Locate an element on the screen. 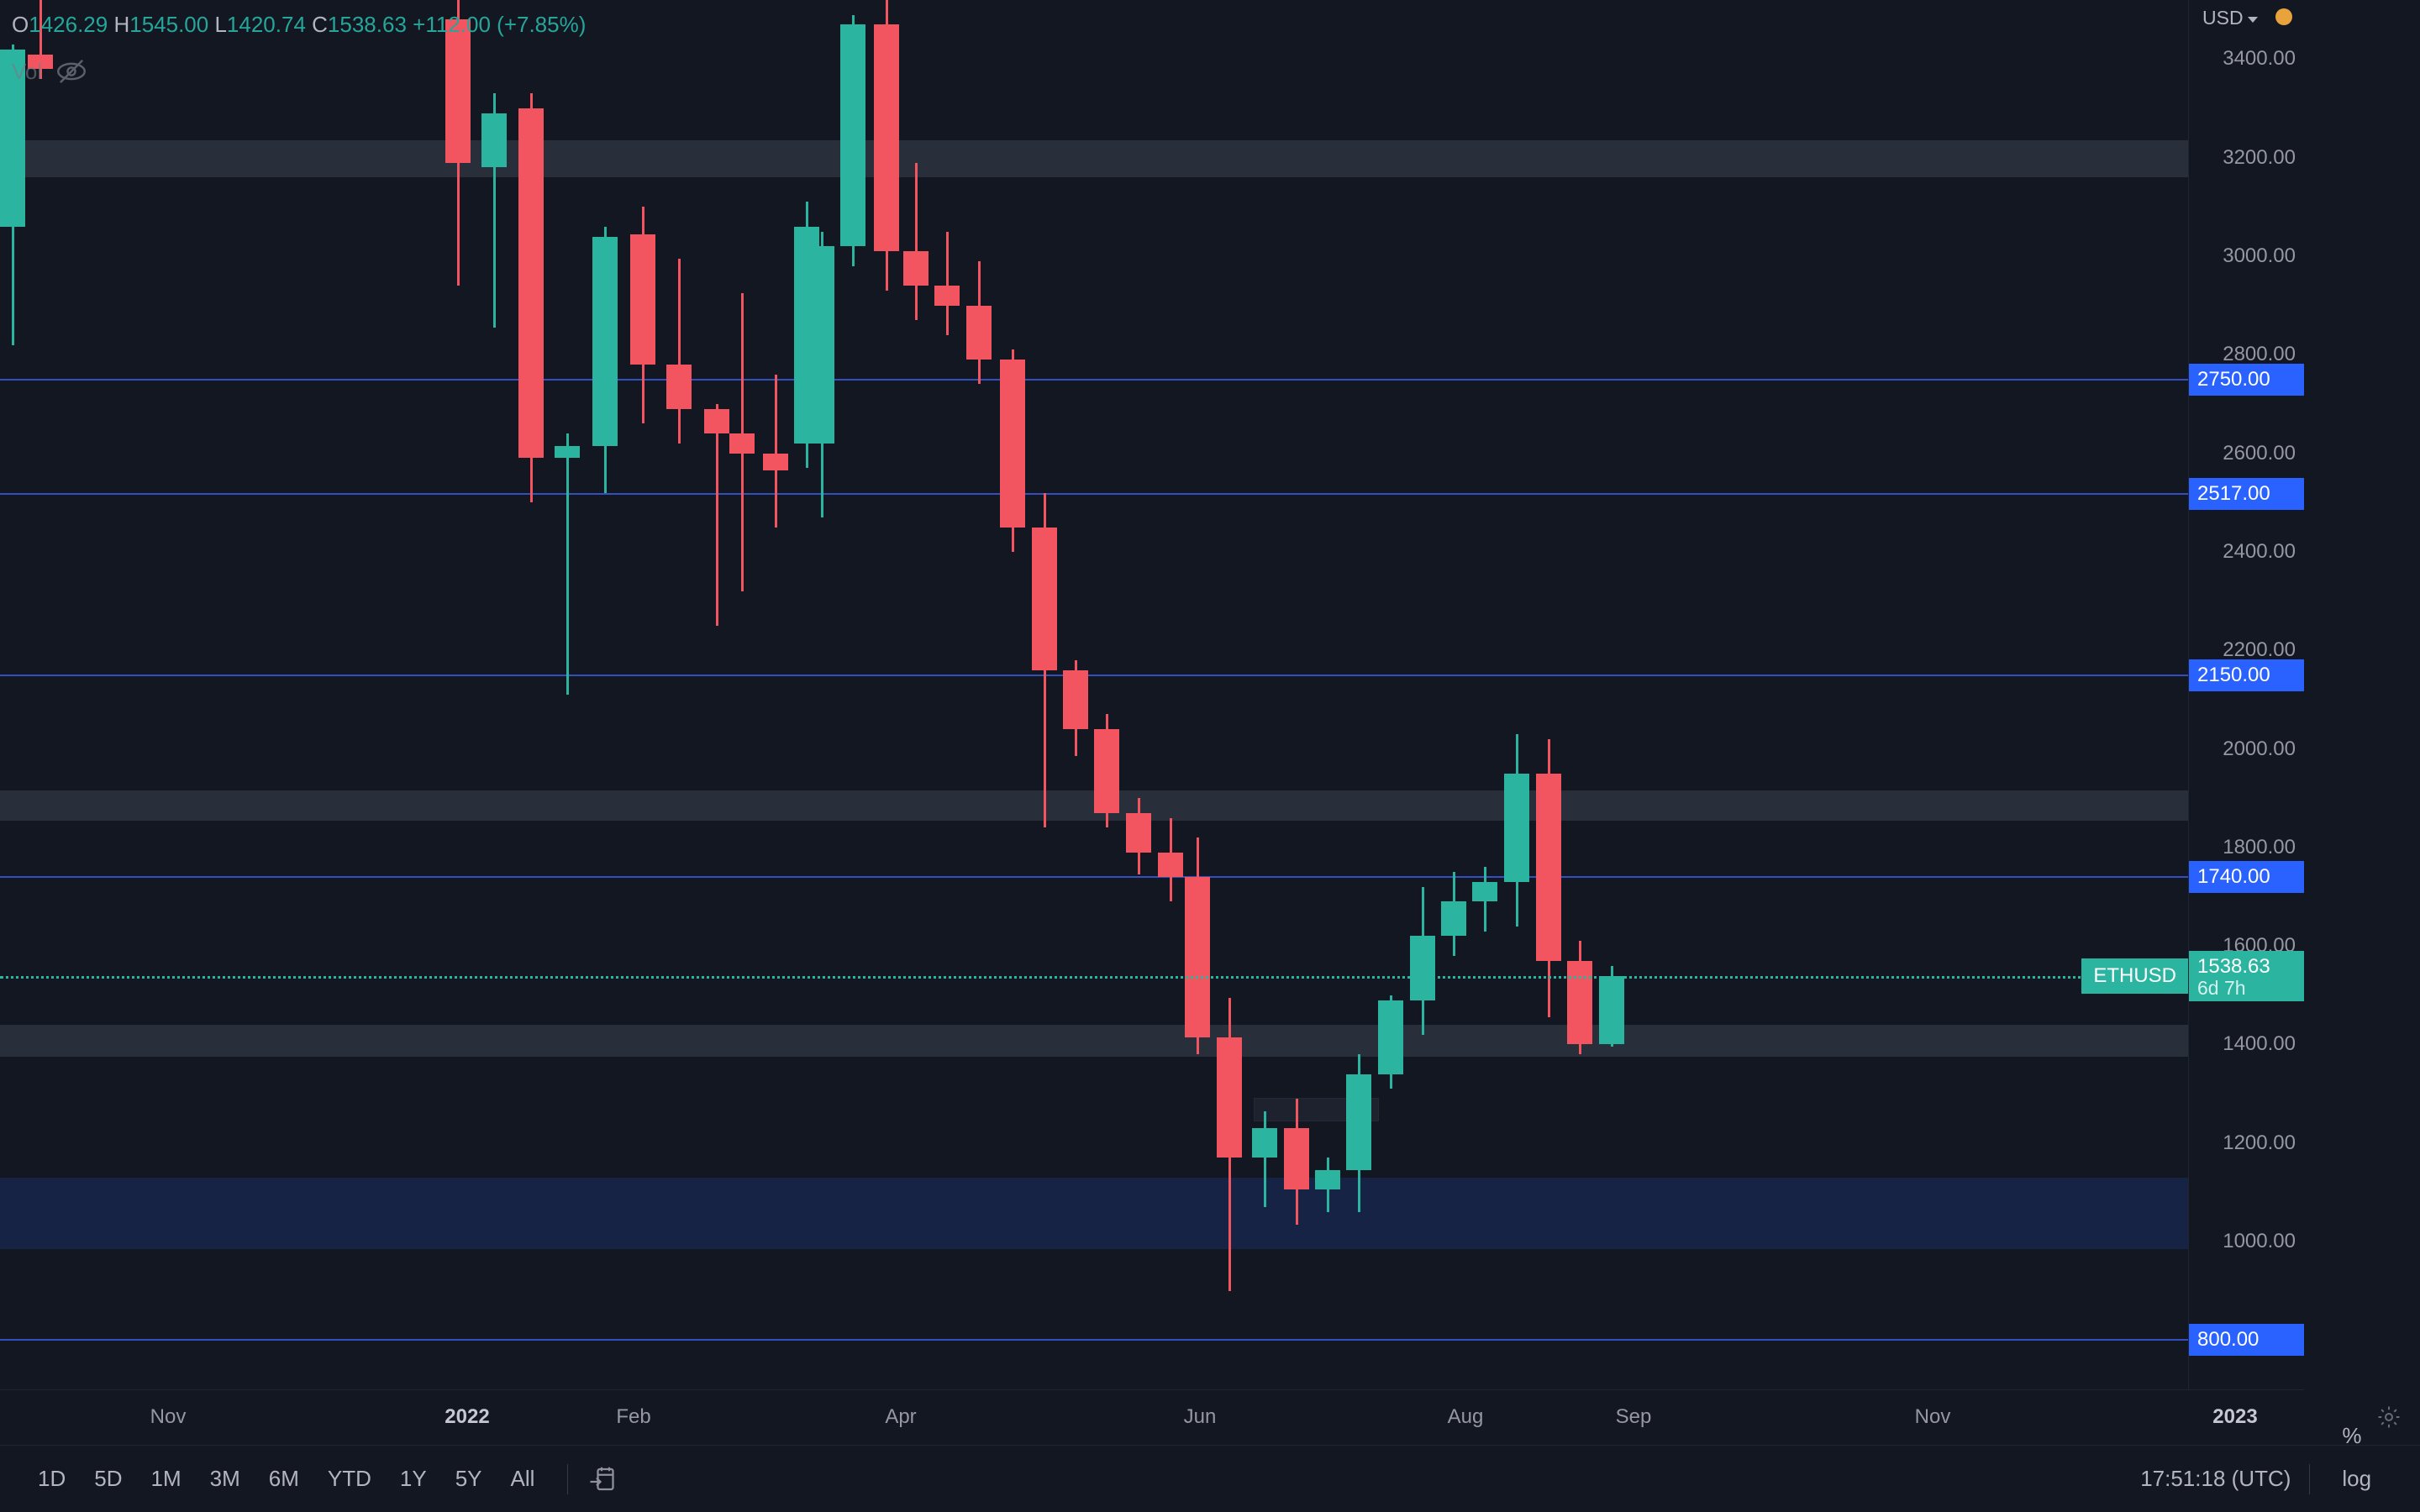  timeframe-group: 1D 5D 1M 3M 6M YTD 1Y 5Y All is located at coordinates (286, 1478).